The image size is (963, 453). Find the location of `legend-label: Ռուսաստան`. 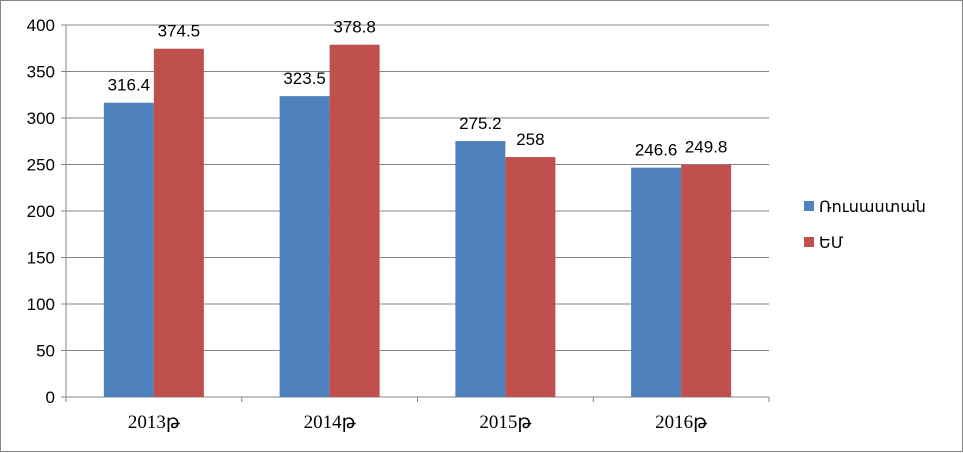

legend-label: Ռուսաստան is located at coordinates (872, 206).